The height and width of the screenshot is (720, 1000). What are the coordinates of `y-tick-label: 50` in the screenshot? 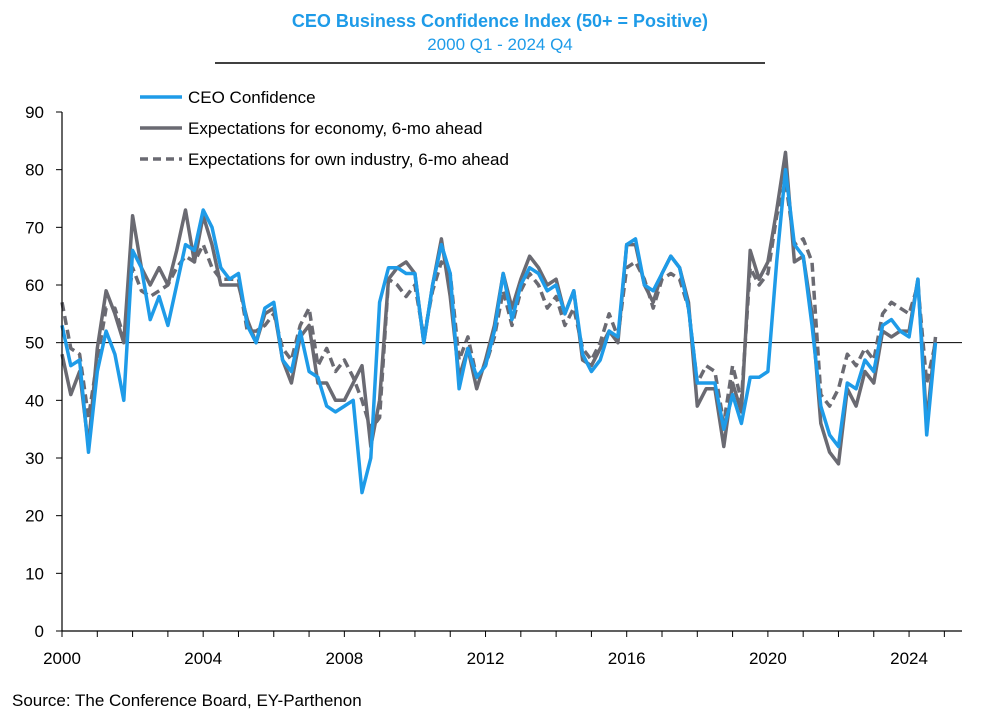 It's located at (34, 343).